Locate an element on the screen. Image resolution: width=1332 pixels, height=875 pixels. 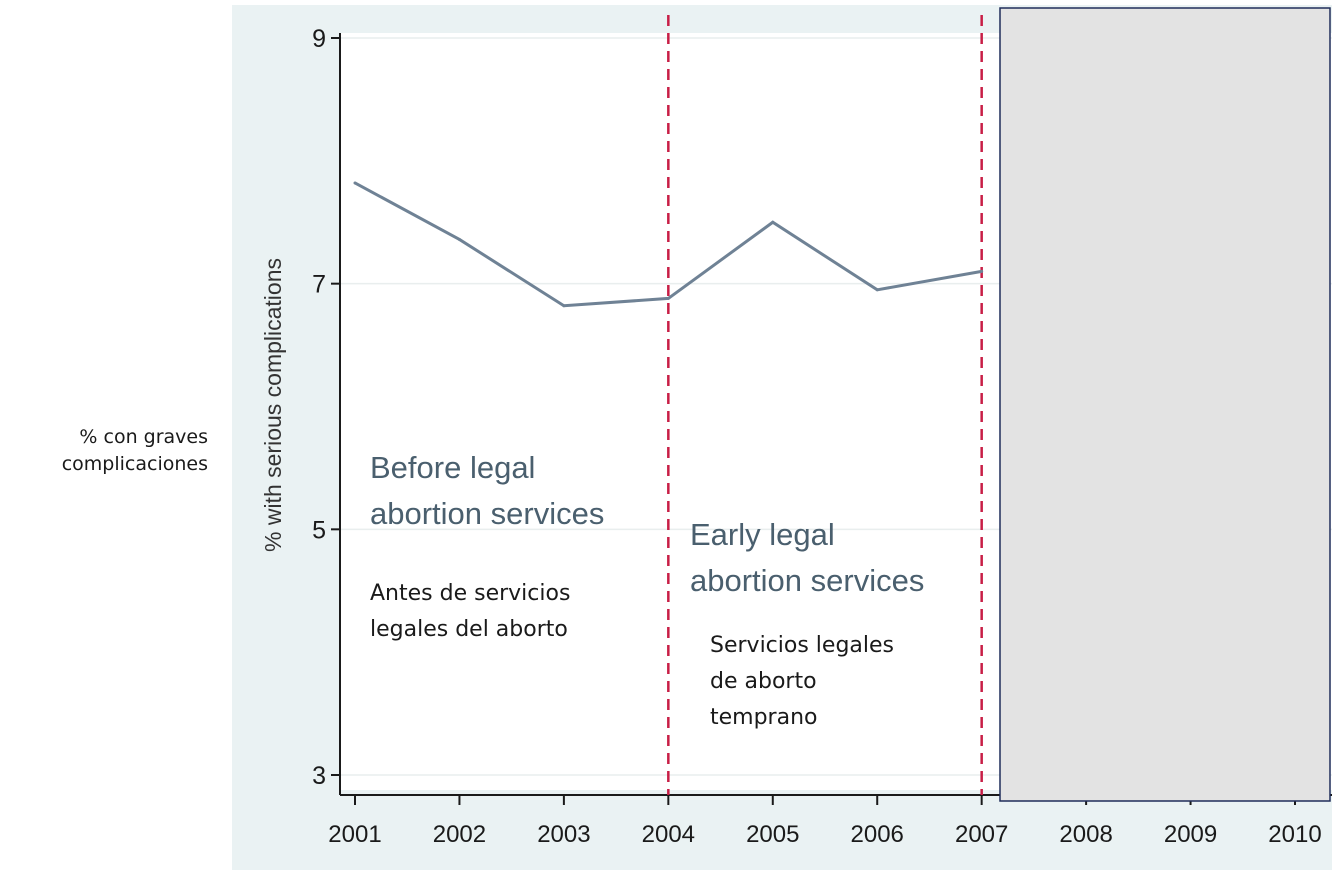
outer-axis-label: % con graves complicaciones is located at coordinates (108, 451).